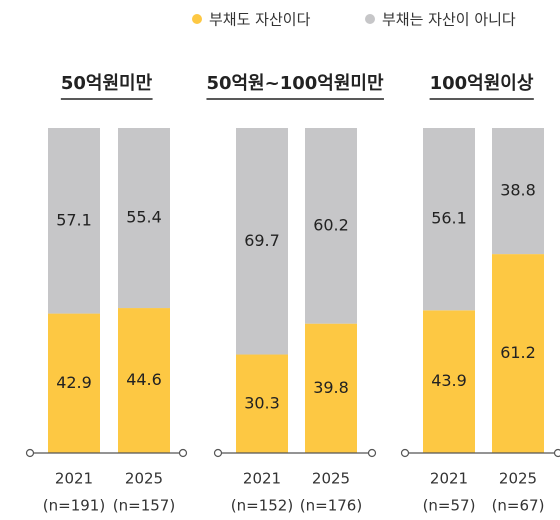 The height and width of the screenshot is (520, 560). What do you see at coordinates (295, 83) in the screenshot?
I see `panel-title: 50억원~100억원미만` at bounding box center [295, 83].